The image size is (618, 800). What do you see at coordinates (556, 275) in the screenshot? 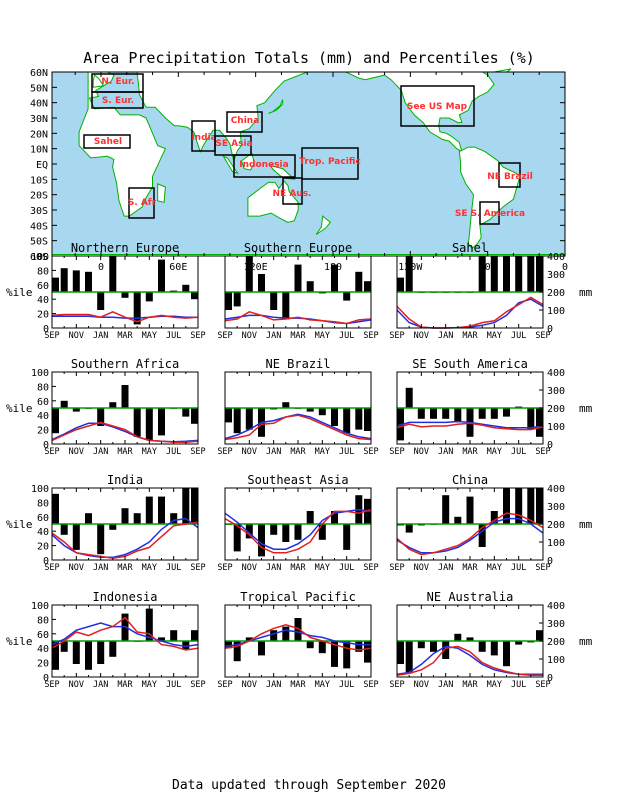
I see `mm-tick-label: 300` at bounding box center [556, 275].